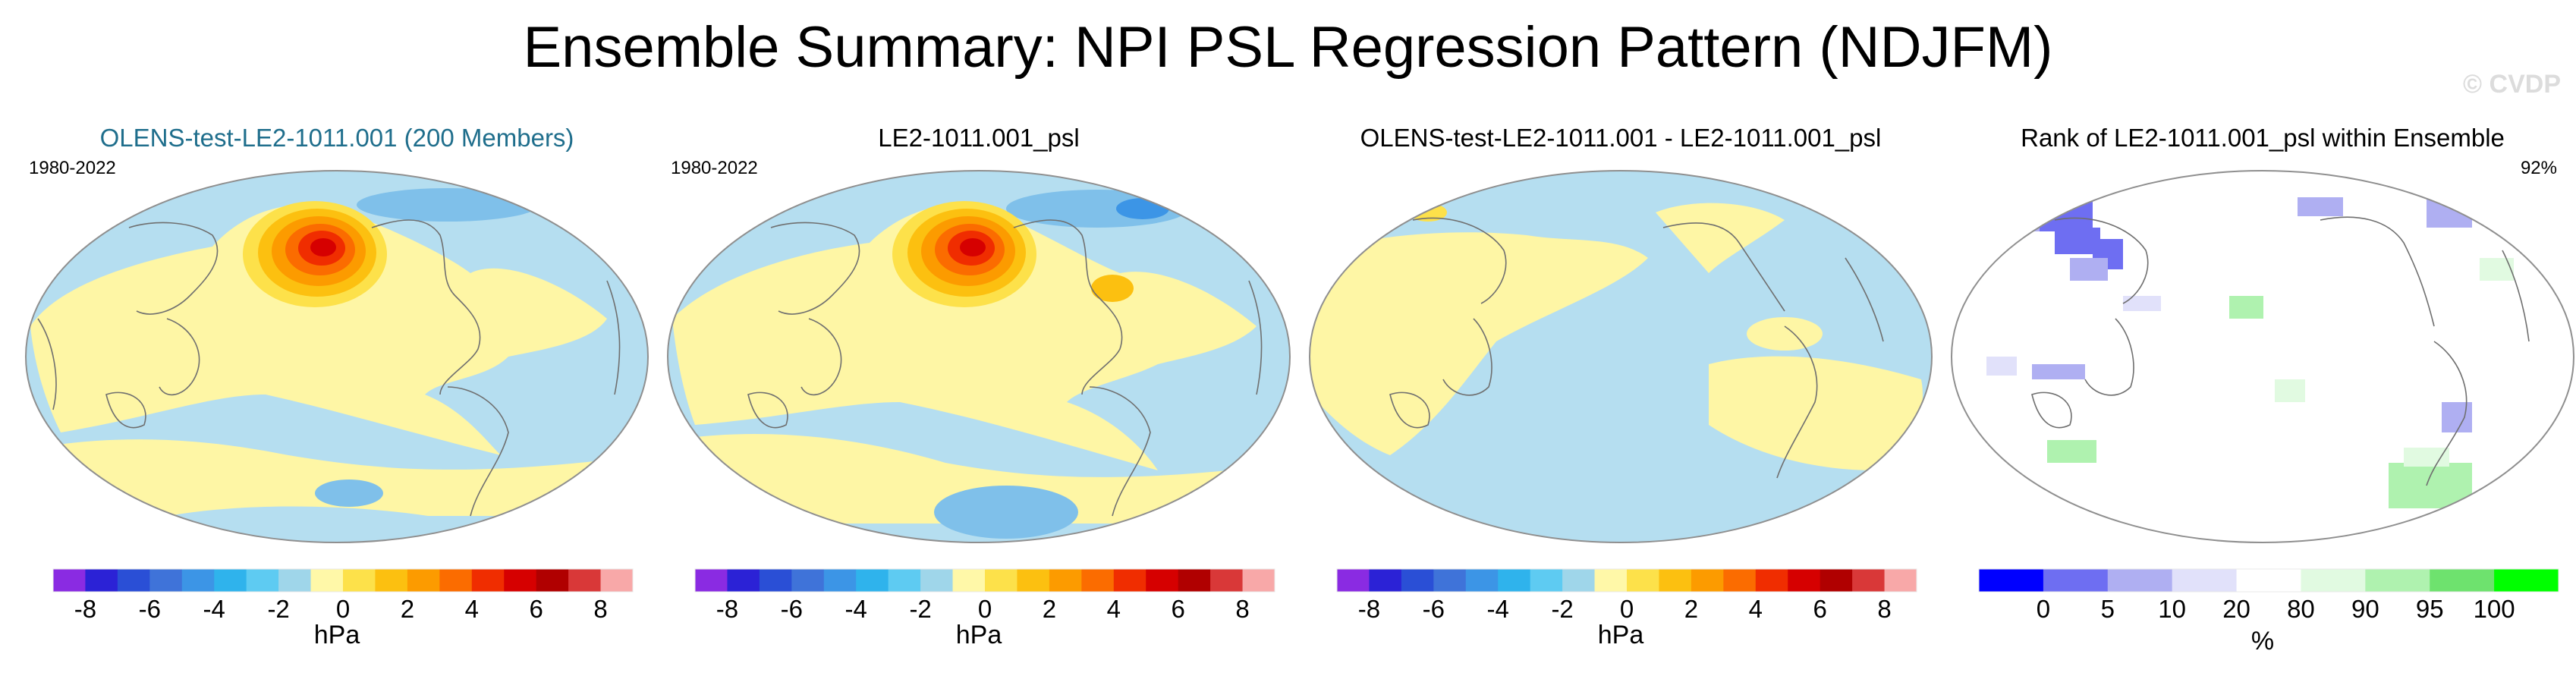 The image size is (2576, 676). What do you see at coordinates (1720, 238) in the screenshot?
I see `positive-anomaly-east` at bounding box center [1720, 238].